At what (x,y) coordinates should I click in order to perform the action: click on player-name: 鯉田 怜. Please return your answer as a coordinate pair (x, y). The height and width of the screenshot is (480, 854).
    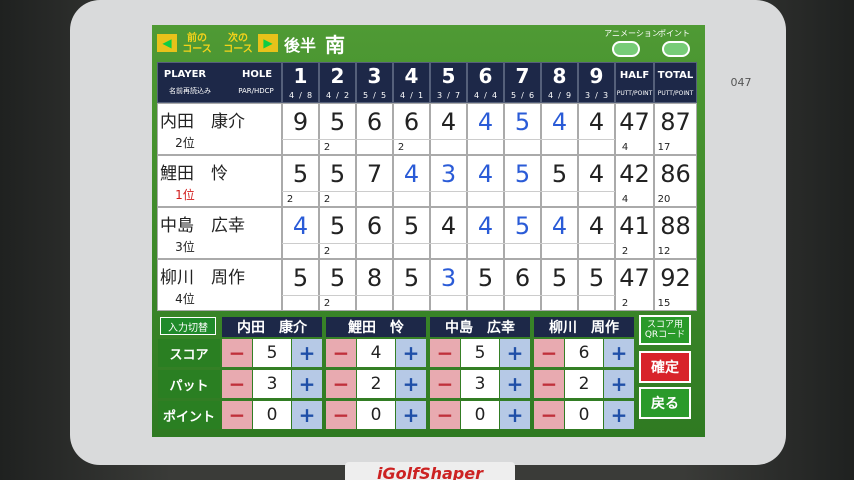
    Looking at the image, I should click on (194, 173).